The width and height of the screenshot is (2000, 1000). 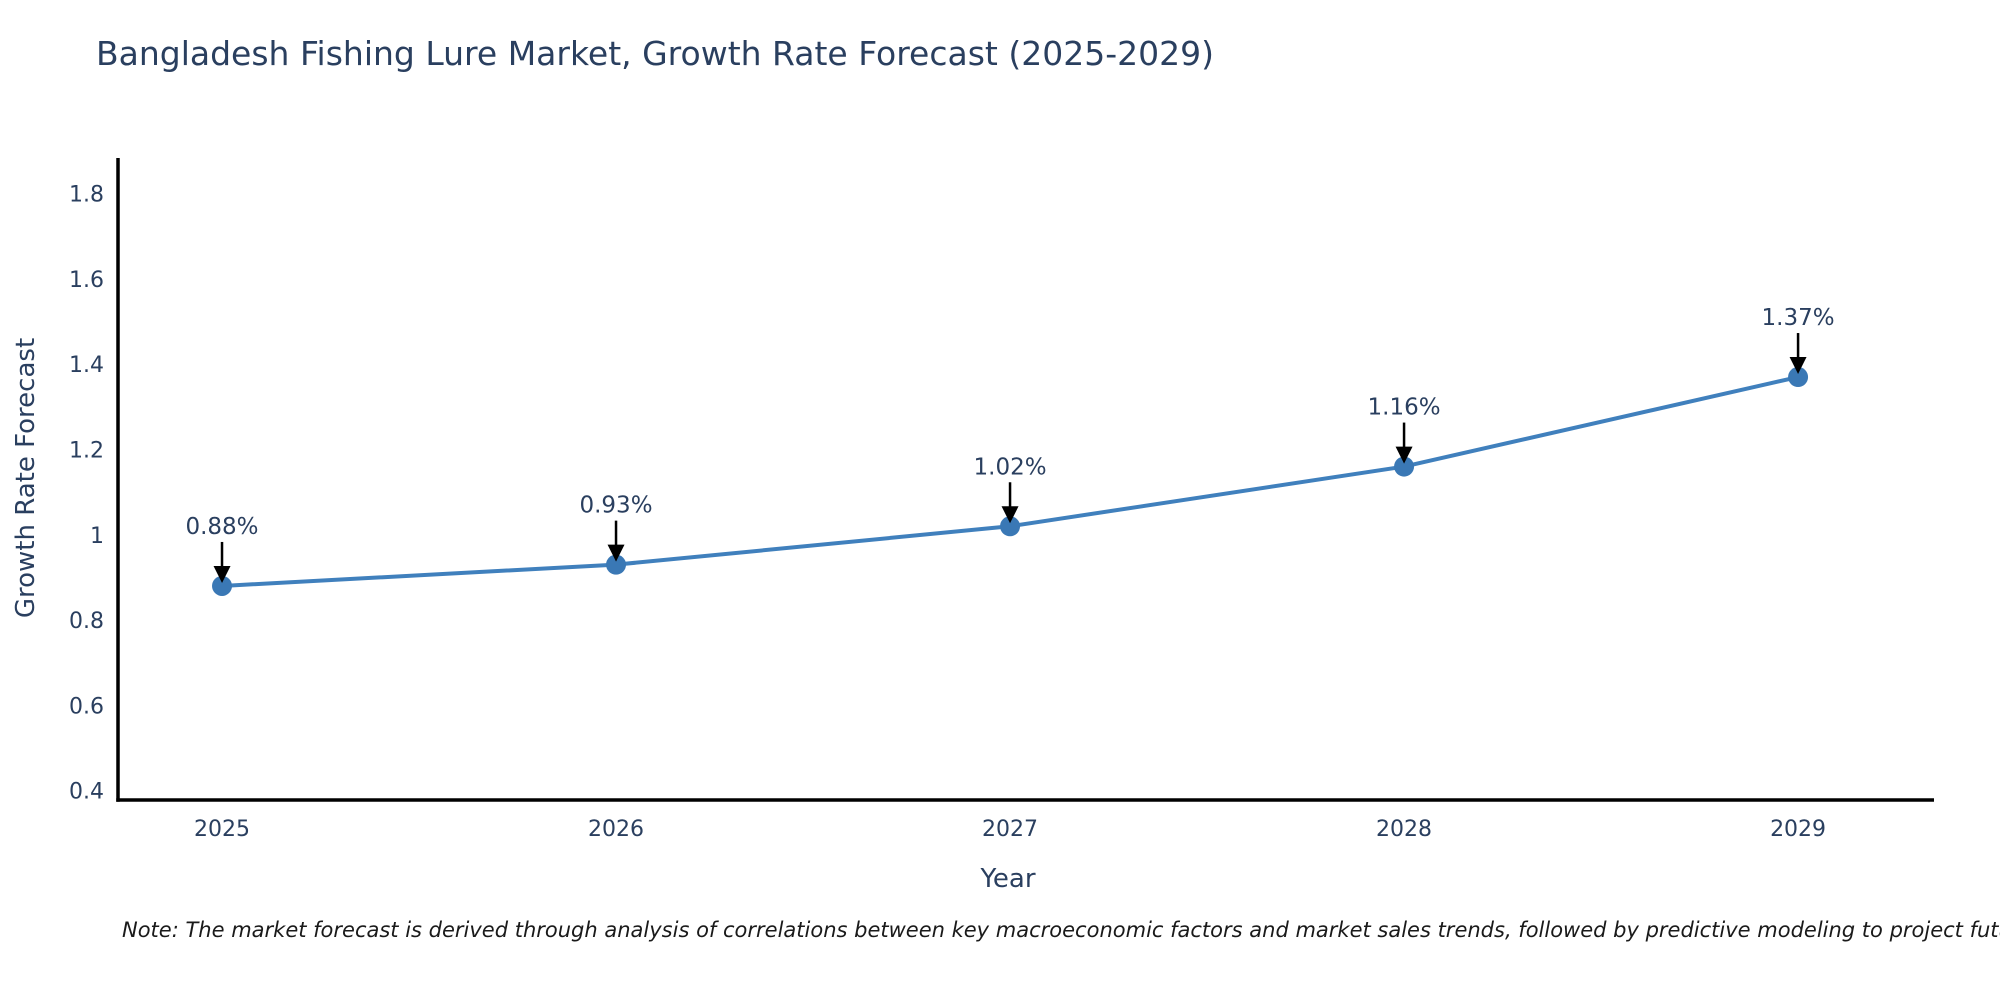 What do you see at coordinates (222, 829) in the screenshot?
I see `x-tick-label: 2025` at bounding box center [222, 829].